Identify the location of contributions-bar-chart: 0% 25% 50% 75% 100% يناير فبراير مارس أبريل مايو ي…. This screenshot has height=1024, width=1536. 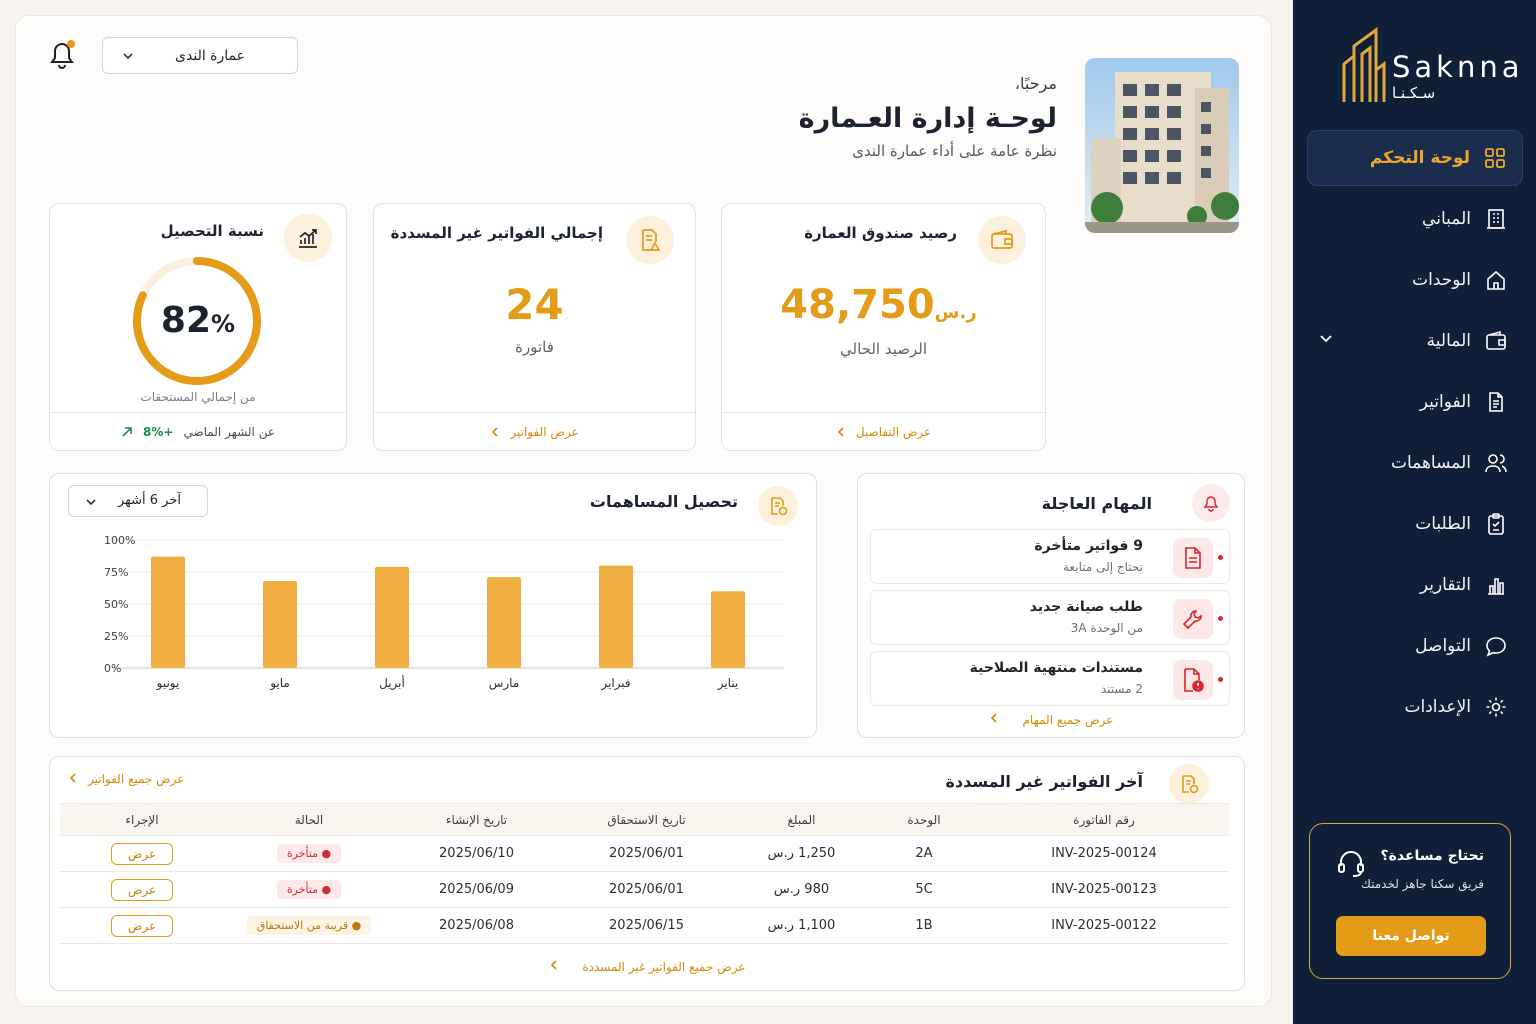
(444, 612).